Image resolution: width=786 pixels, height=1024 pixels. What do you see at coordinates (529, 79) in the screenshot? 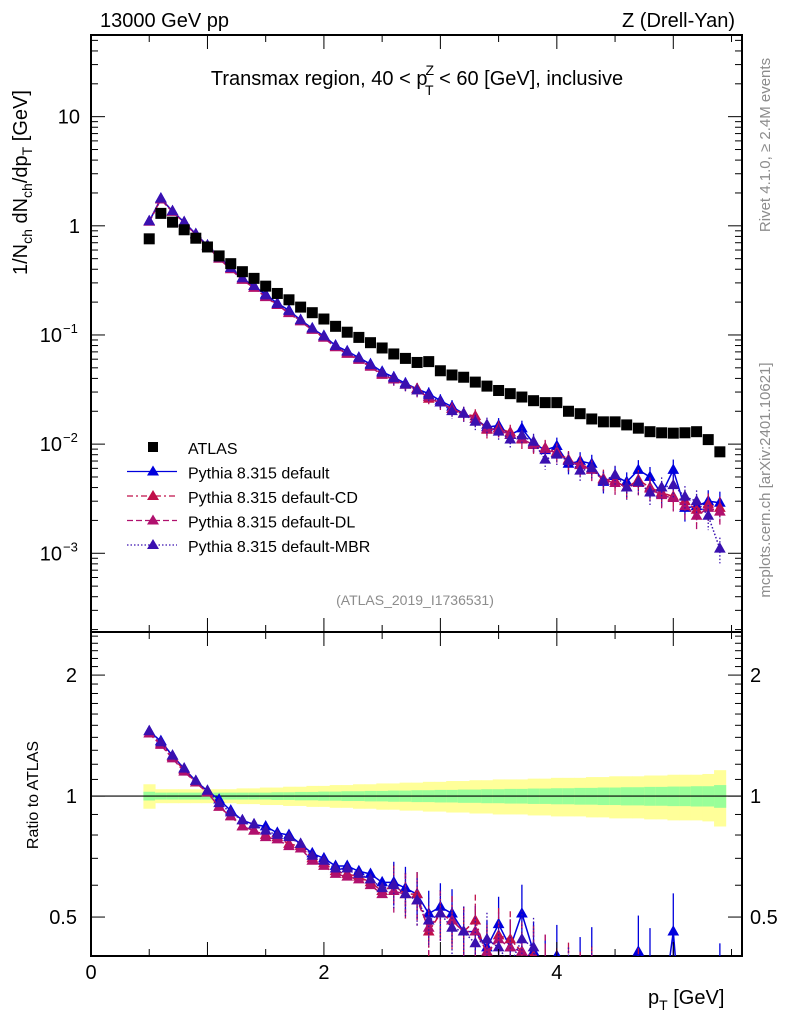
I see `title-text: < 60 [GeV], inclusive` at bounding box center [529, 79].